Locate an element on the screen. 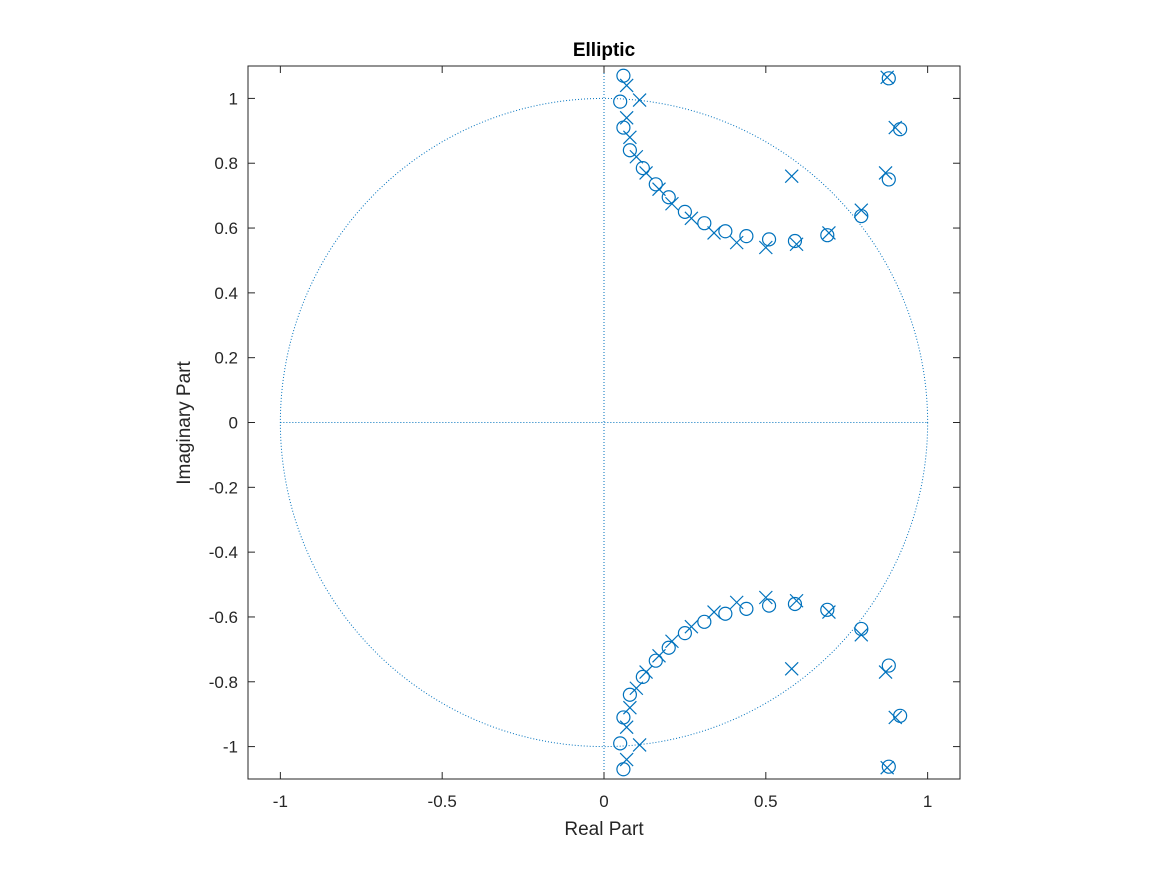 The height and width of the screenshot is (875, 1167). x-tick-label: 1 is located at coordinates (927, 801).